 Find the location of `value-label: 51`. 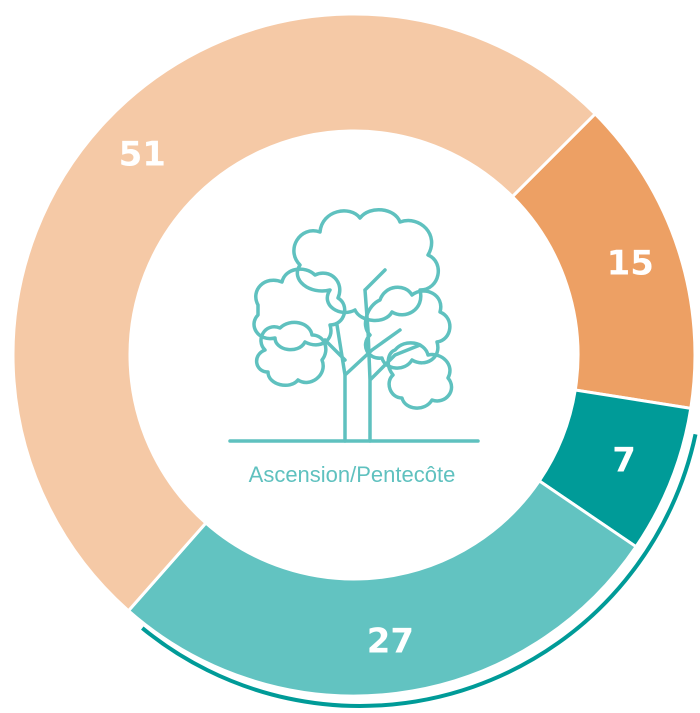

value-label: 51 is located at coordinates (142, 155).